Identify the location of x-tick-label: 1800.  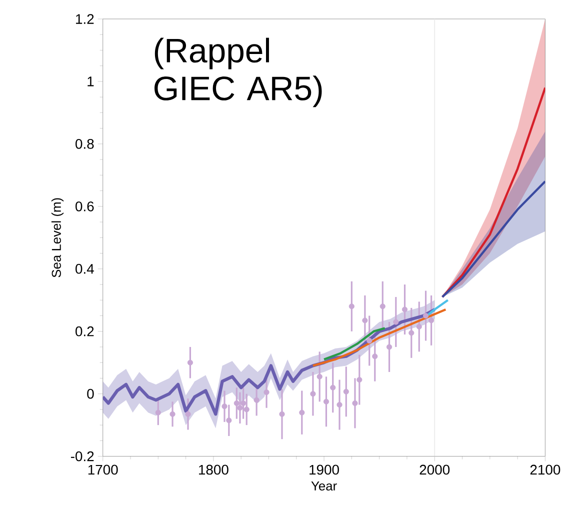
(213, 469).